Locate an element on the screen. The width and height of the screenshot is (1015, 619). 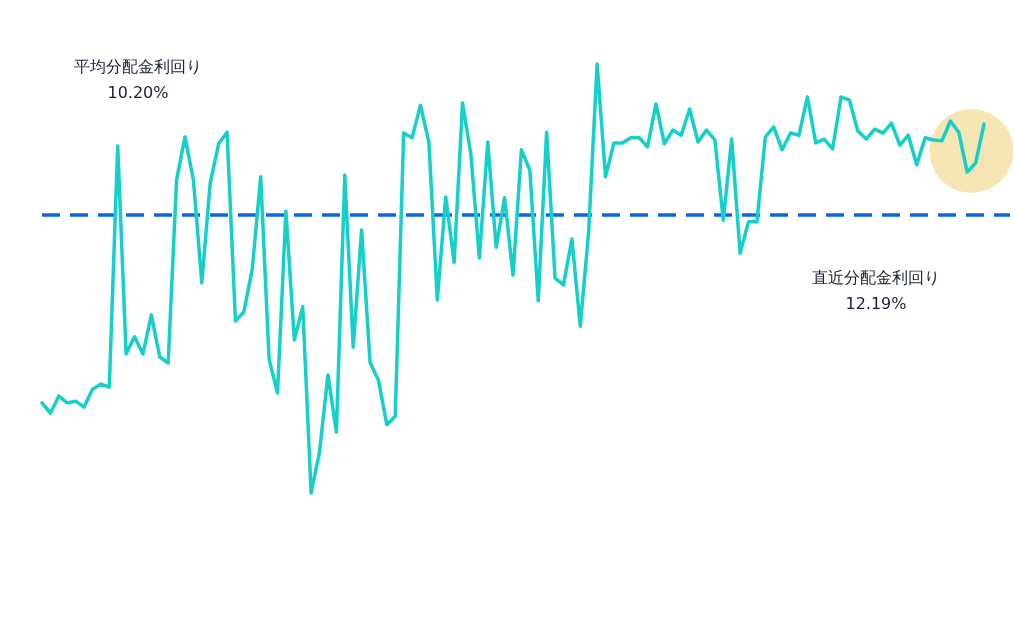
annotation: 平均分配金利回り 10.20% is located at coordinates (138, 79).